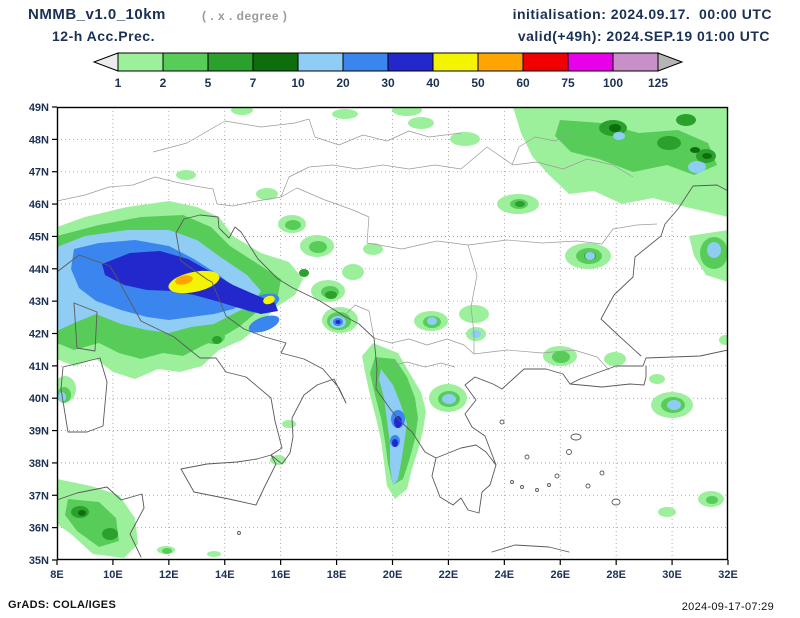 Image resolution: width=800 pixels, height=618 pixels. What do you see at coordinates (298, 83) in the screenshot?
I see `svg-text: 10` at bounding box center [298, 83].